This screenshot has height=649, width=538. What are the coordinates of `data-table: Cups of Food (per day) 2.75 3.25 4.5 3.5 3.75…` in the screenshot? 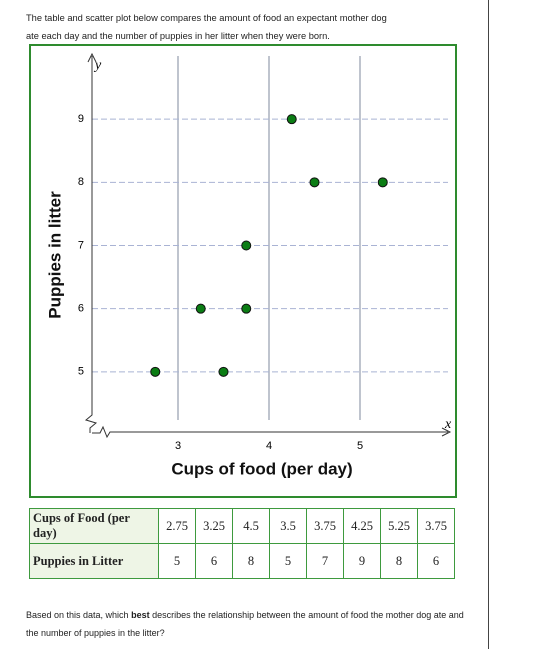 It's located at (242, 543).